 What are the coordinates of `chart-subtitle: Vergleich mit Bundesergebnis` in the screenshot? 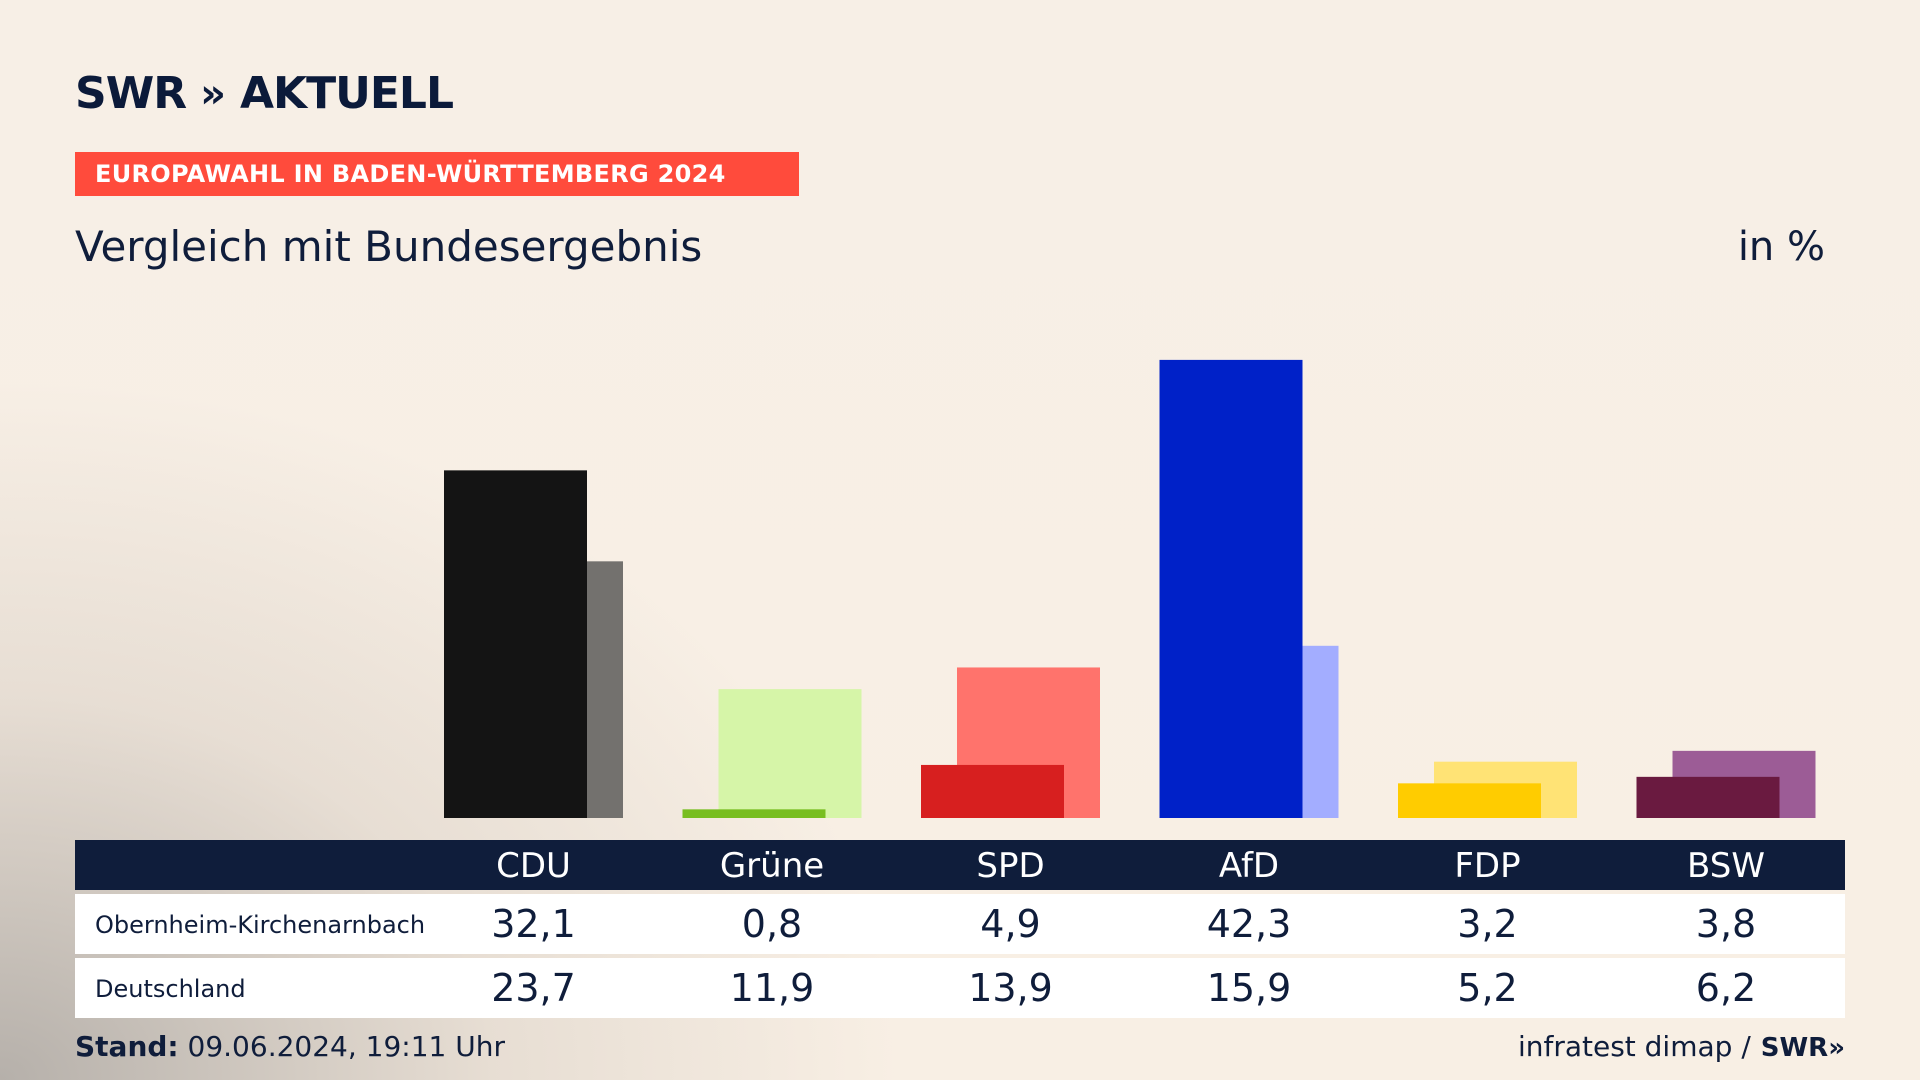 It's located at (389, 246).